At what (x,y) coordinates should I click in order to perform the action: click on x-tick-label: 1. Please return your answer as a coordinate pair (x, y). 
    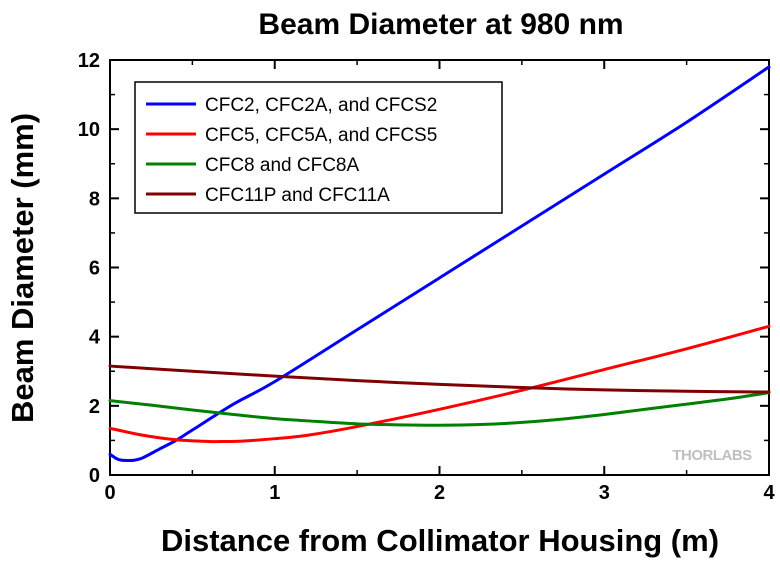
    Looking at the image, I should click on (274, 493).